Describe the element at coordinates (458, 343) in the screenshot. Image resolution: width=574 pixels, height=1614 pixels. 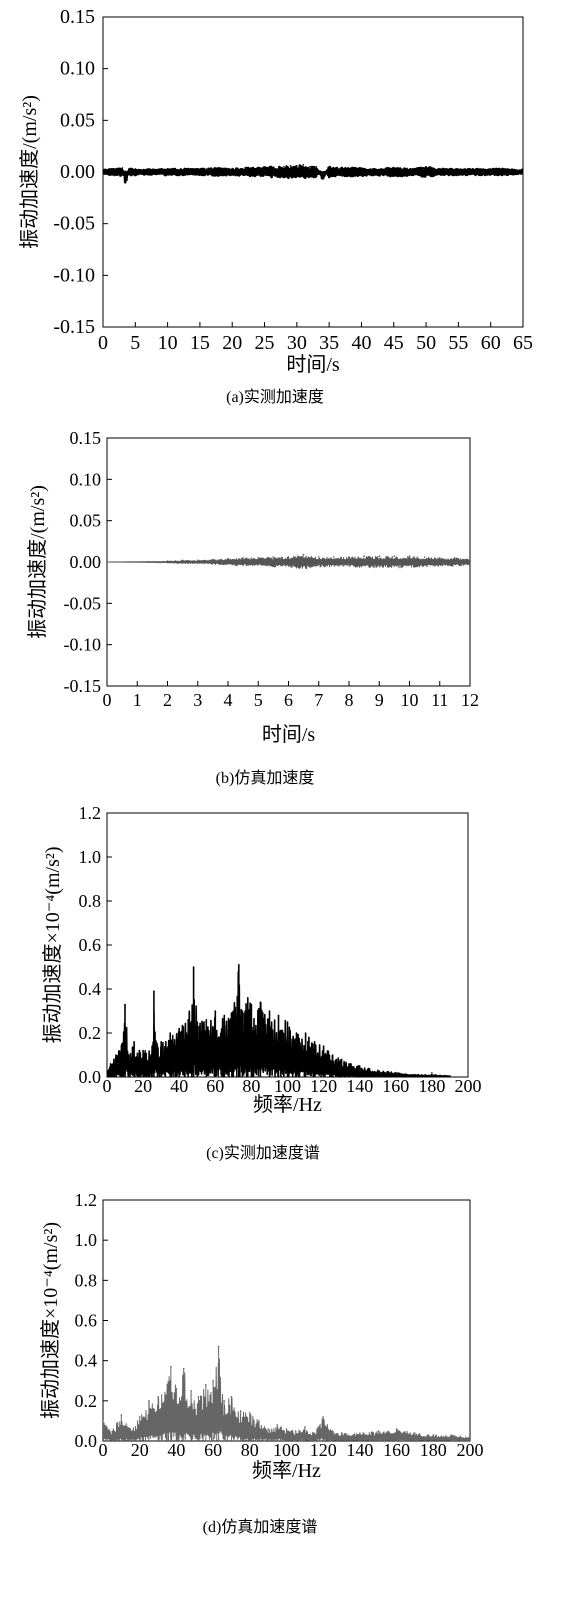
I see `x-tick-label: 55` at that location.